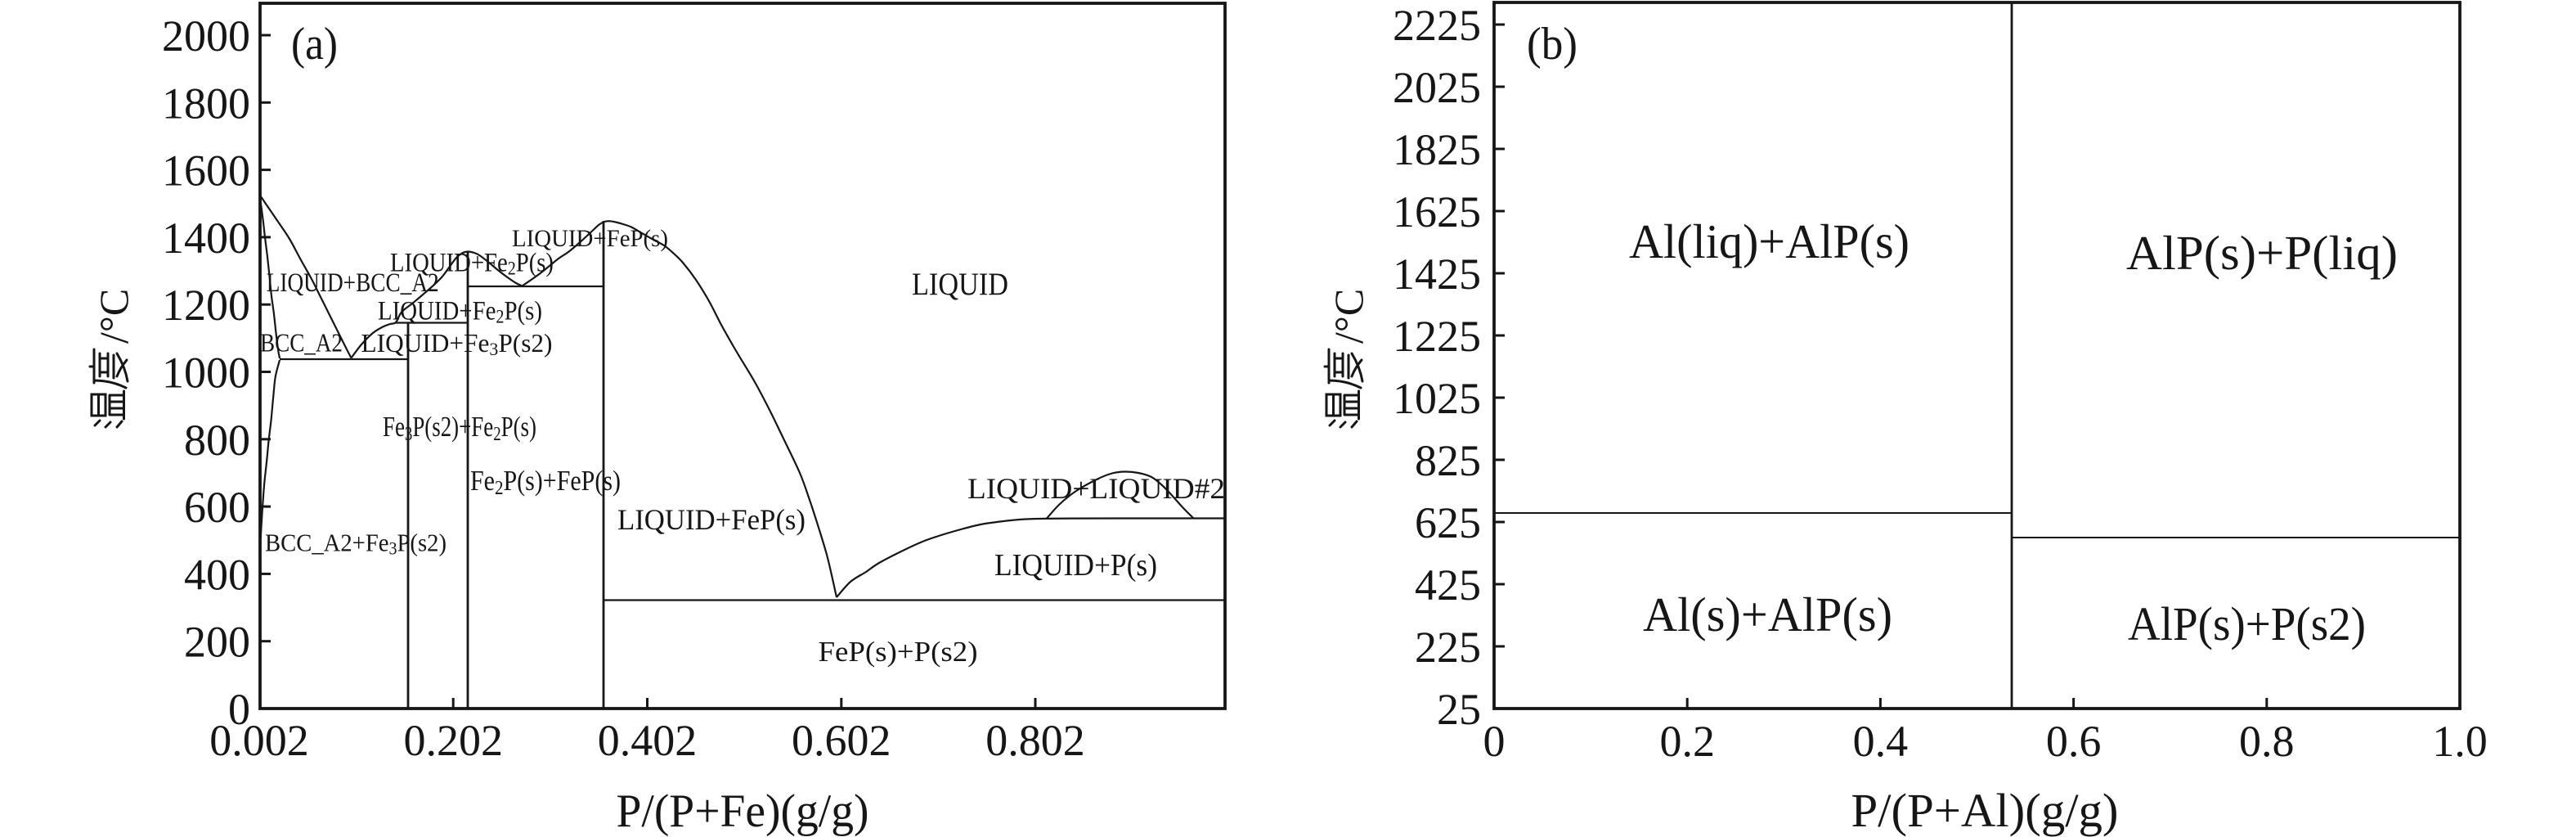 This screenshot has height=837, width=2576. Describe the element at coordinates (1448, 648) in the screenshot. I see `svg-text: 225` at that location.